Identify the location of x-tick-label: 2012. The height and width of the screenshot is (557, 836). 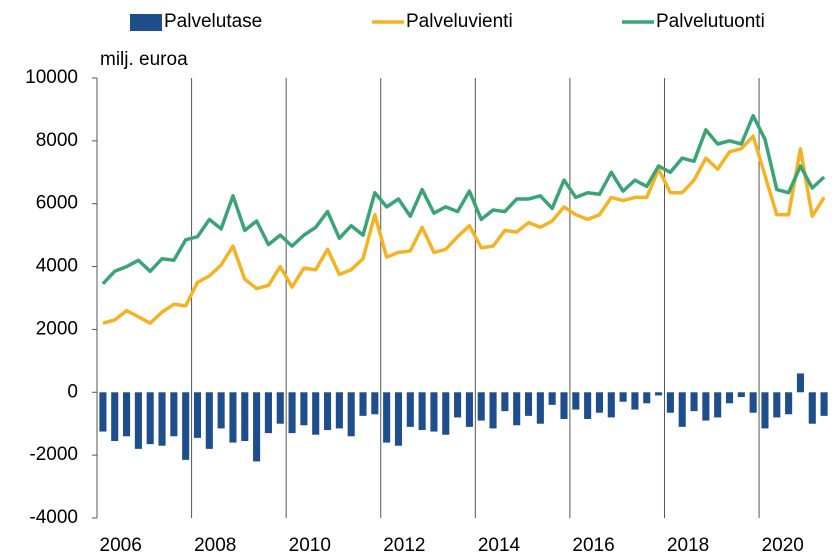
(404, 545).